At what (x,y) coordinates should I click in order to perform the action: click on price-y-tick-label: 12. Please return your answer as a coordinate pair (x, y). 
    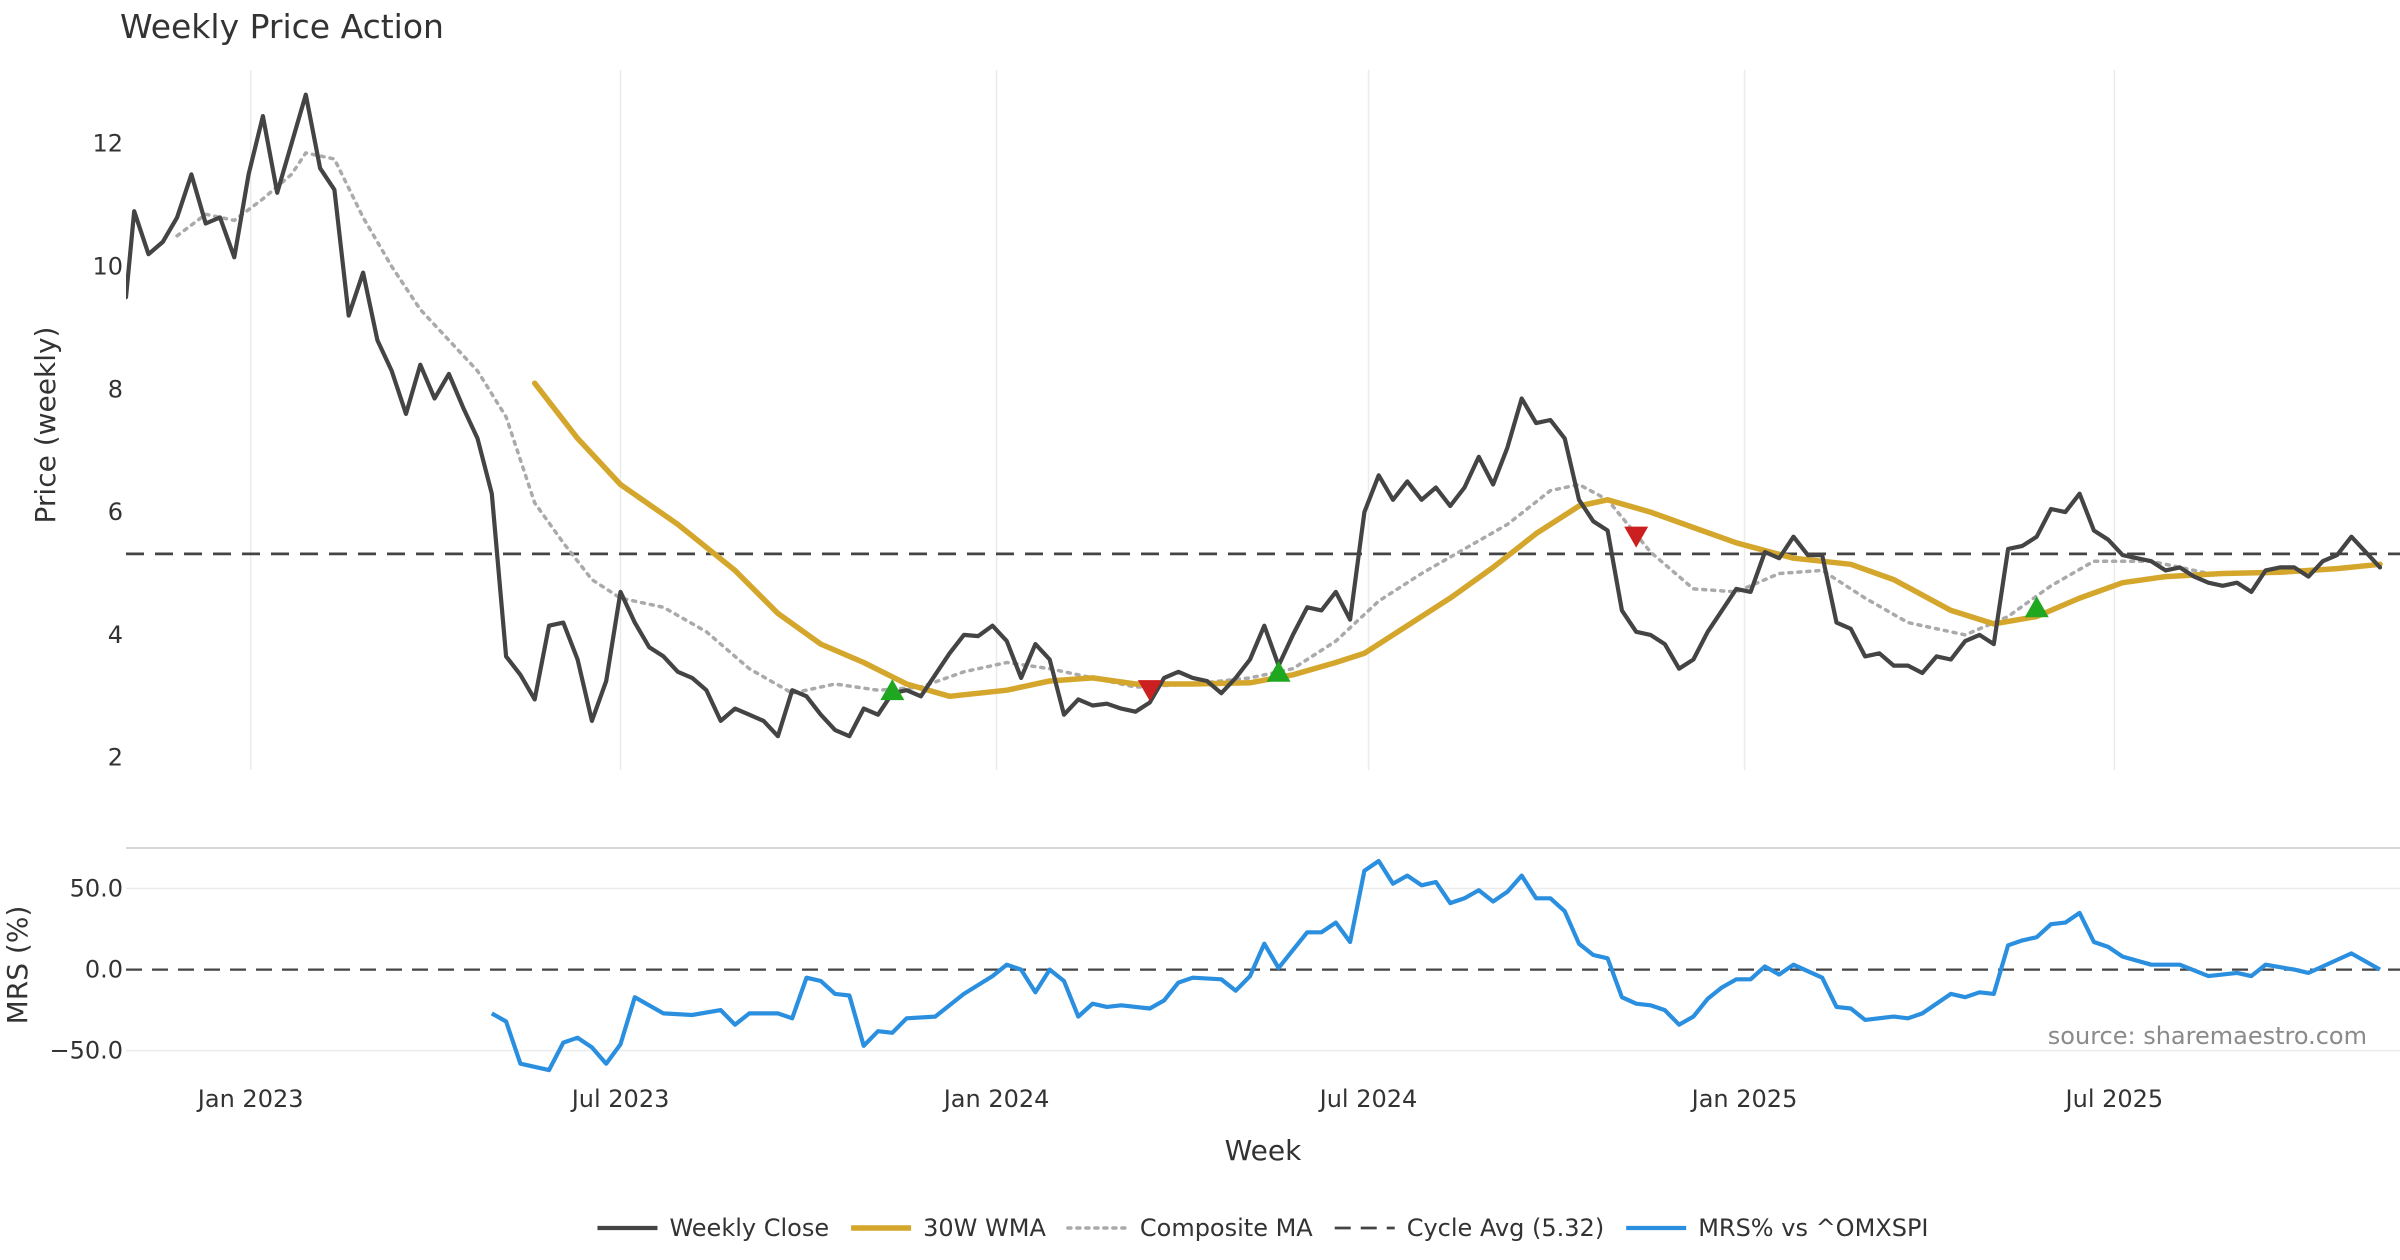
    Looking at the image, I should click on (107, 144).